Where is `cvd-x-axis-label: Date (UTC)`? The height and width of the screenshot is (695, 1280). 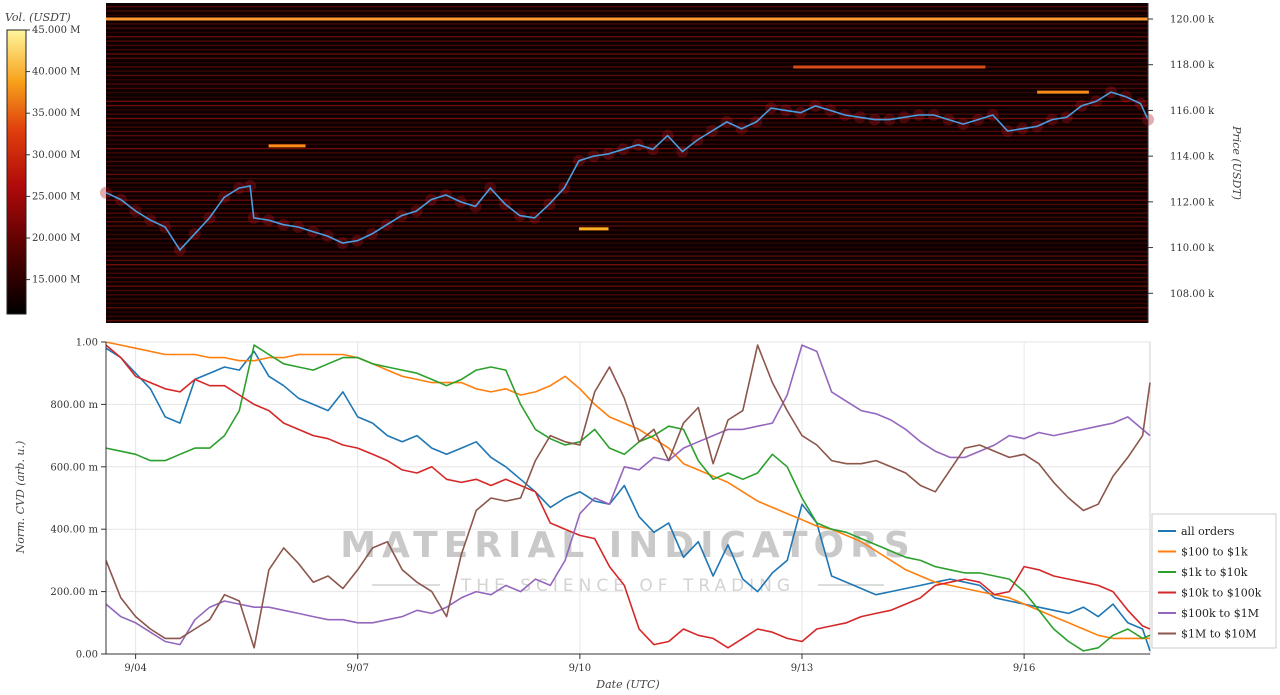 cvd-x-axis-label: Date (UTC) is located at coordinates (627, 684).